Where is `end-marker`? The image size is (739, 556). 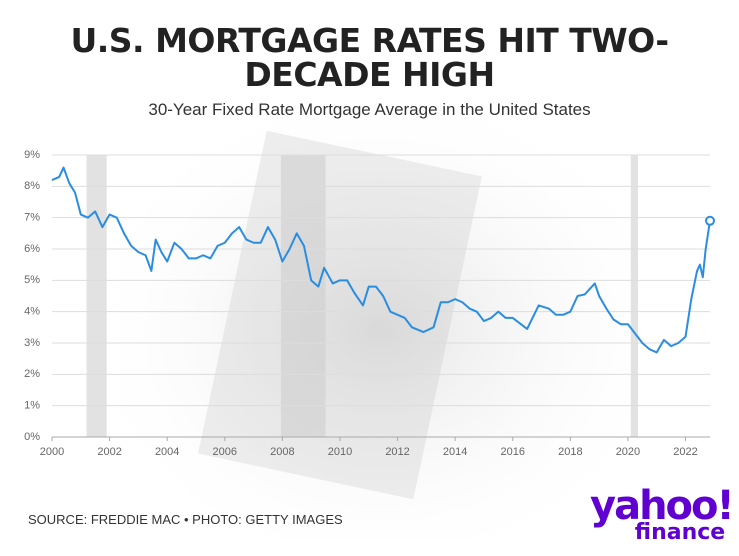
end-marker is located at coordinates (710, 220).